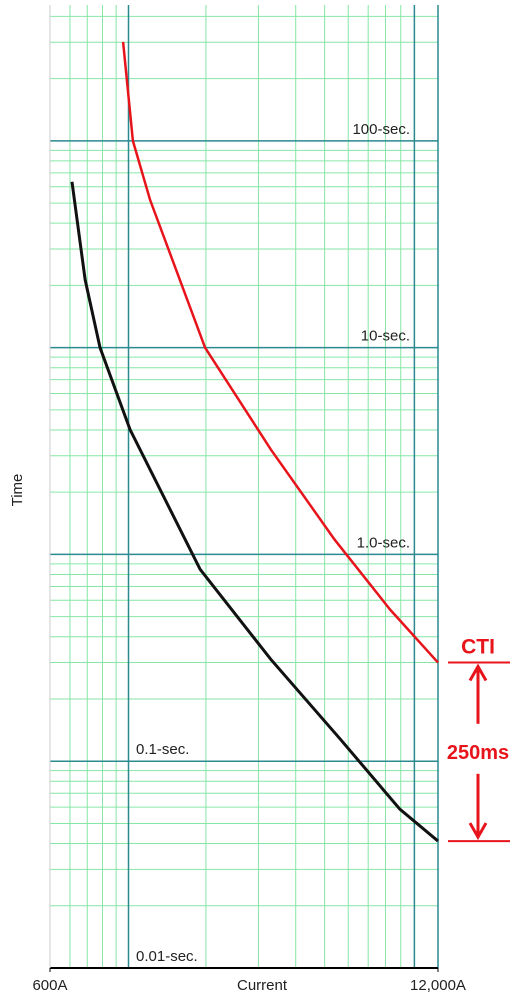 The image size is (531, 1002). What do you see at coordinates (385, 336) in the screenshot?
I see `y-tick-label: 10-sec.` at bounding box center [385, 336].